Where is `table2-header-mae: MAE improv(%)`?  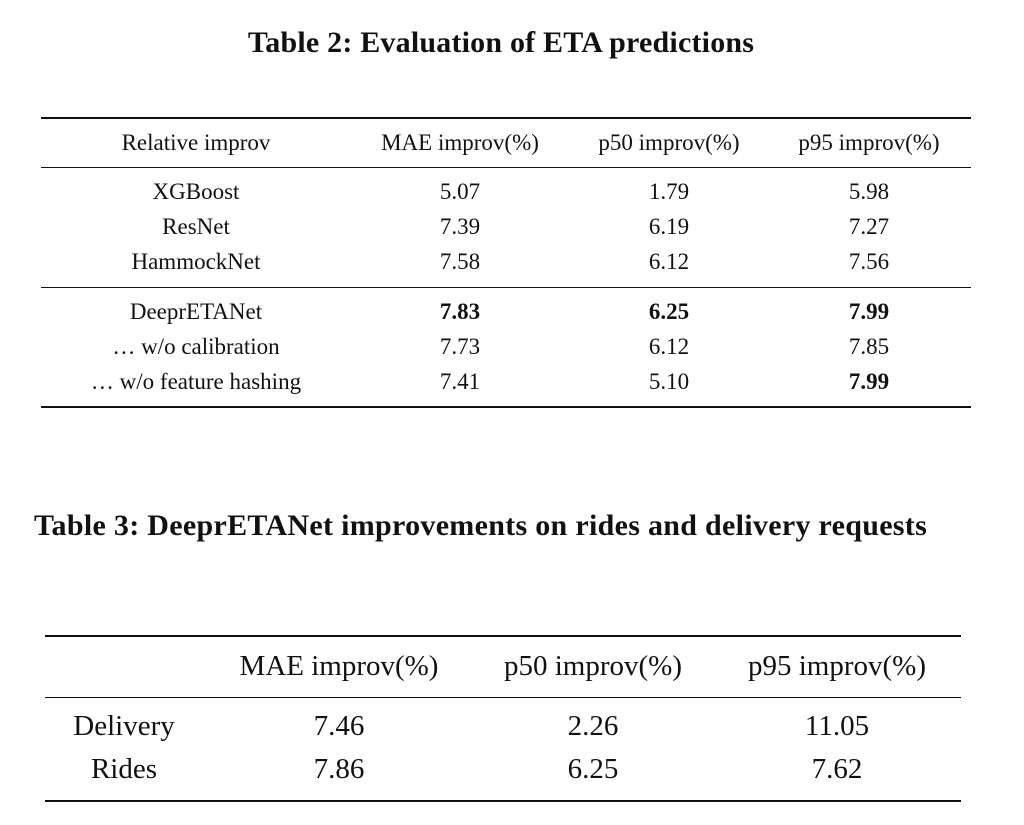
table2-header-mae: MAE improv(%) is located at coordinates (460, 142).